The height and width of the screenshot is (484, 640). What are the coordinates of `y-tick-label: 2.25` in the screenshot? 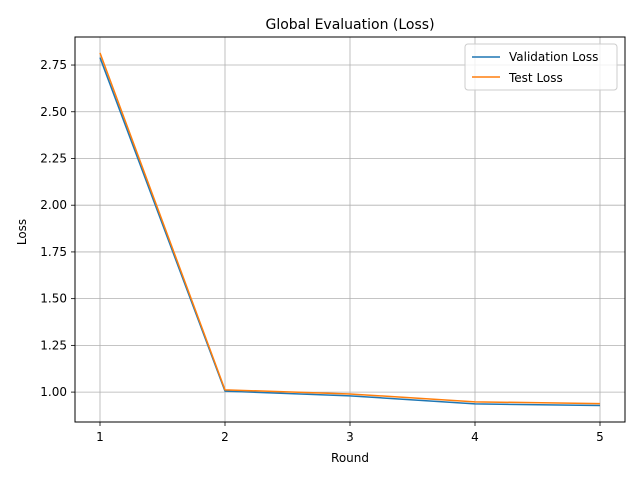 It's located at (53, 158).